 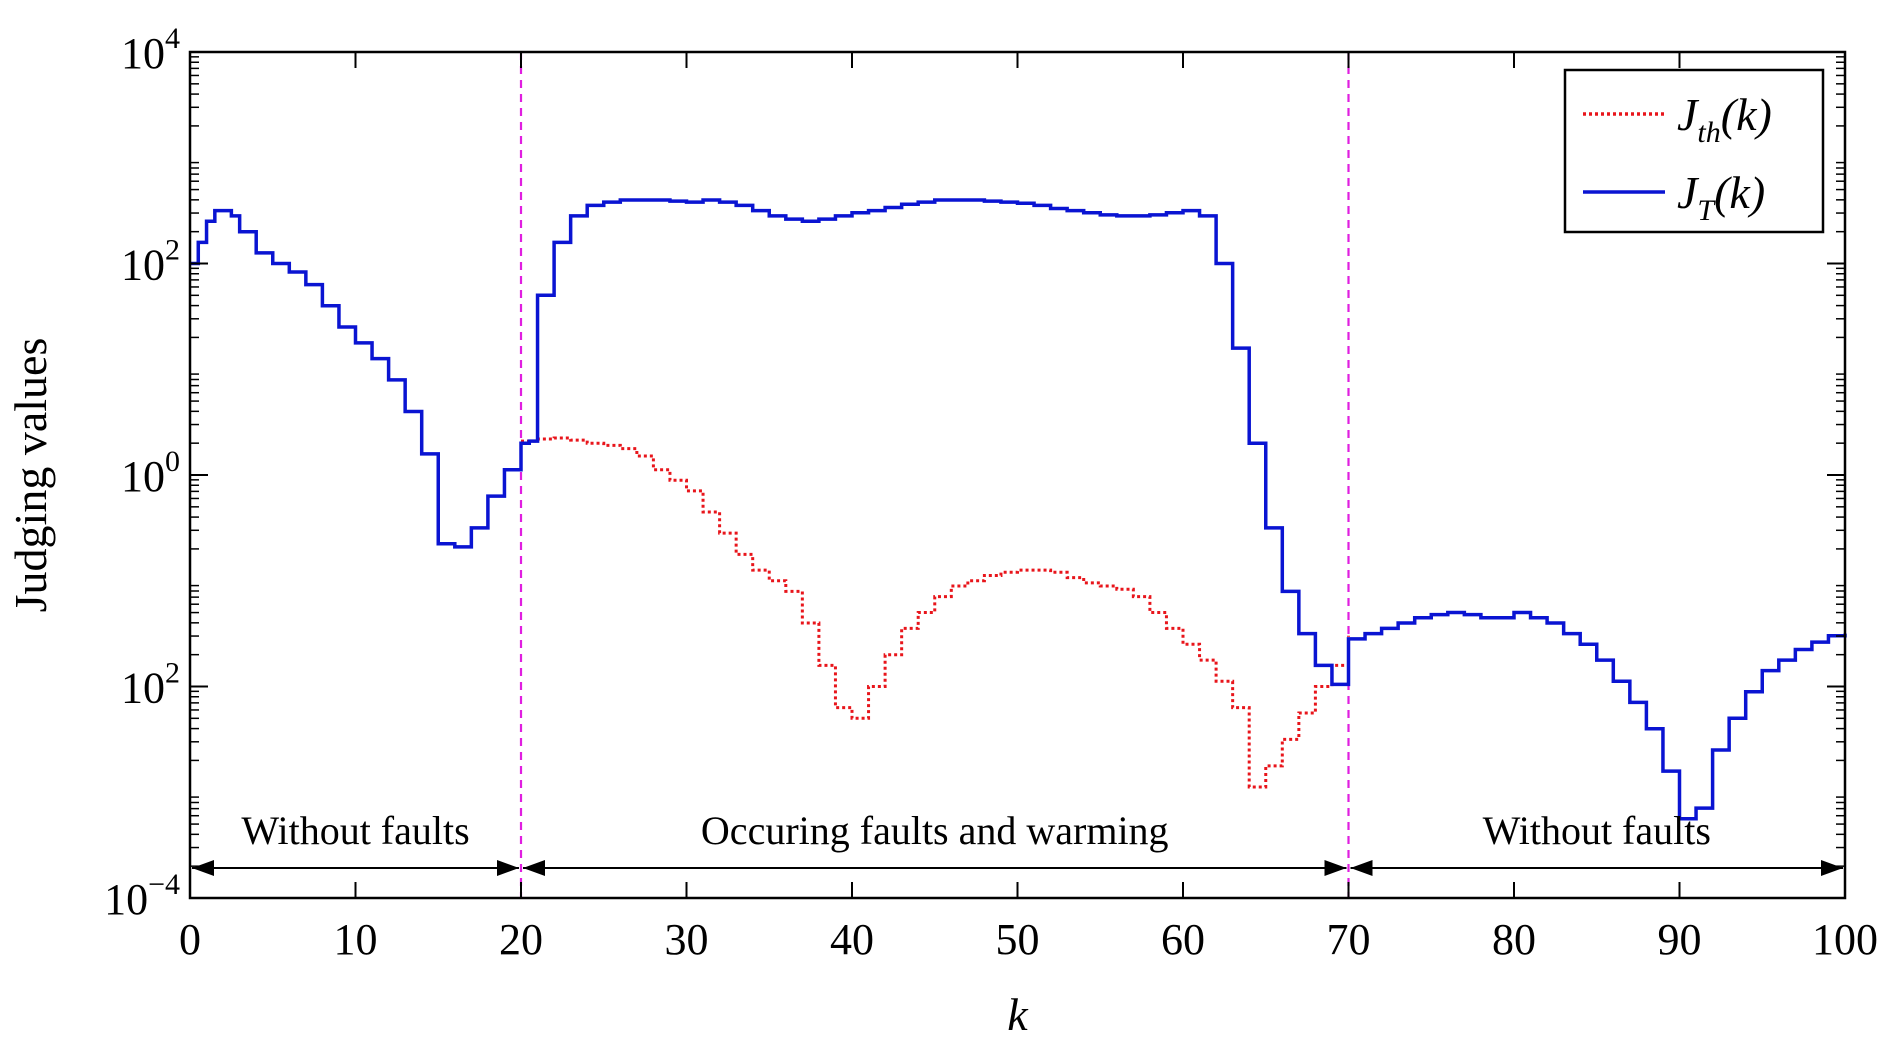 What do you see at coordinates (935, 612) in the screenshot?
I see `series-line-jth` at bounding box center [935, 612].